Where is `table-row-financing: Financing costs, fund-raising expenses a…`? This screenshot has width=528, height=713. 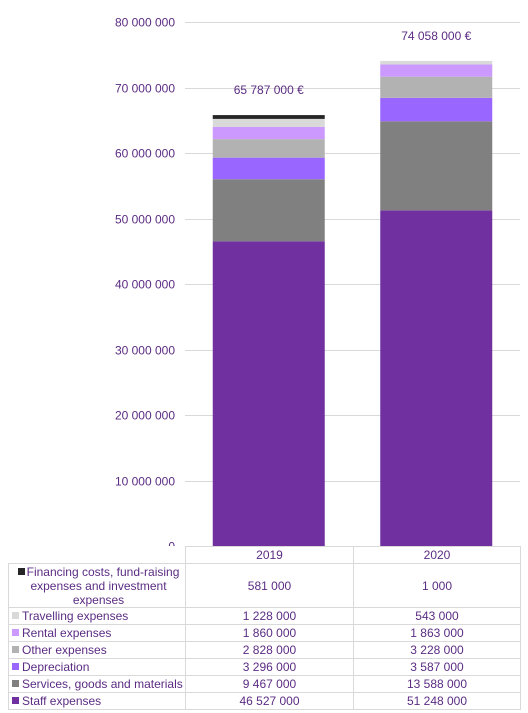 table-row-financing: Financing costs, fund-raising expenses a… is located at coordinates (264, 585).